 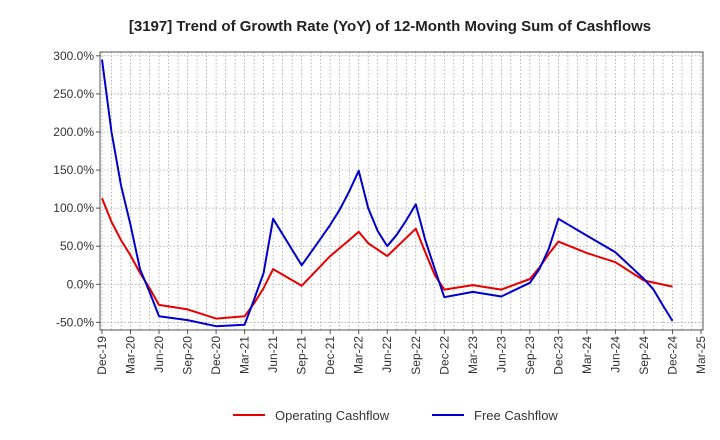 What do you see at coordinates (444, 355) in the screenshot?
I see `x-tick-label: Dec-22` at bounding box center [444, 355].